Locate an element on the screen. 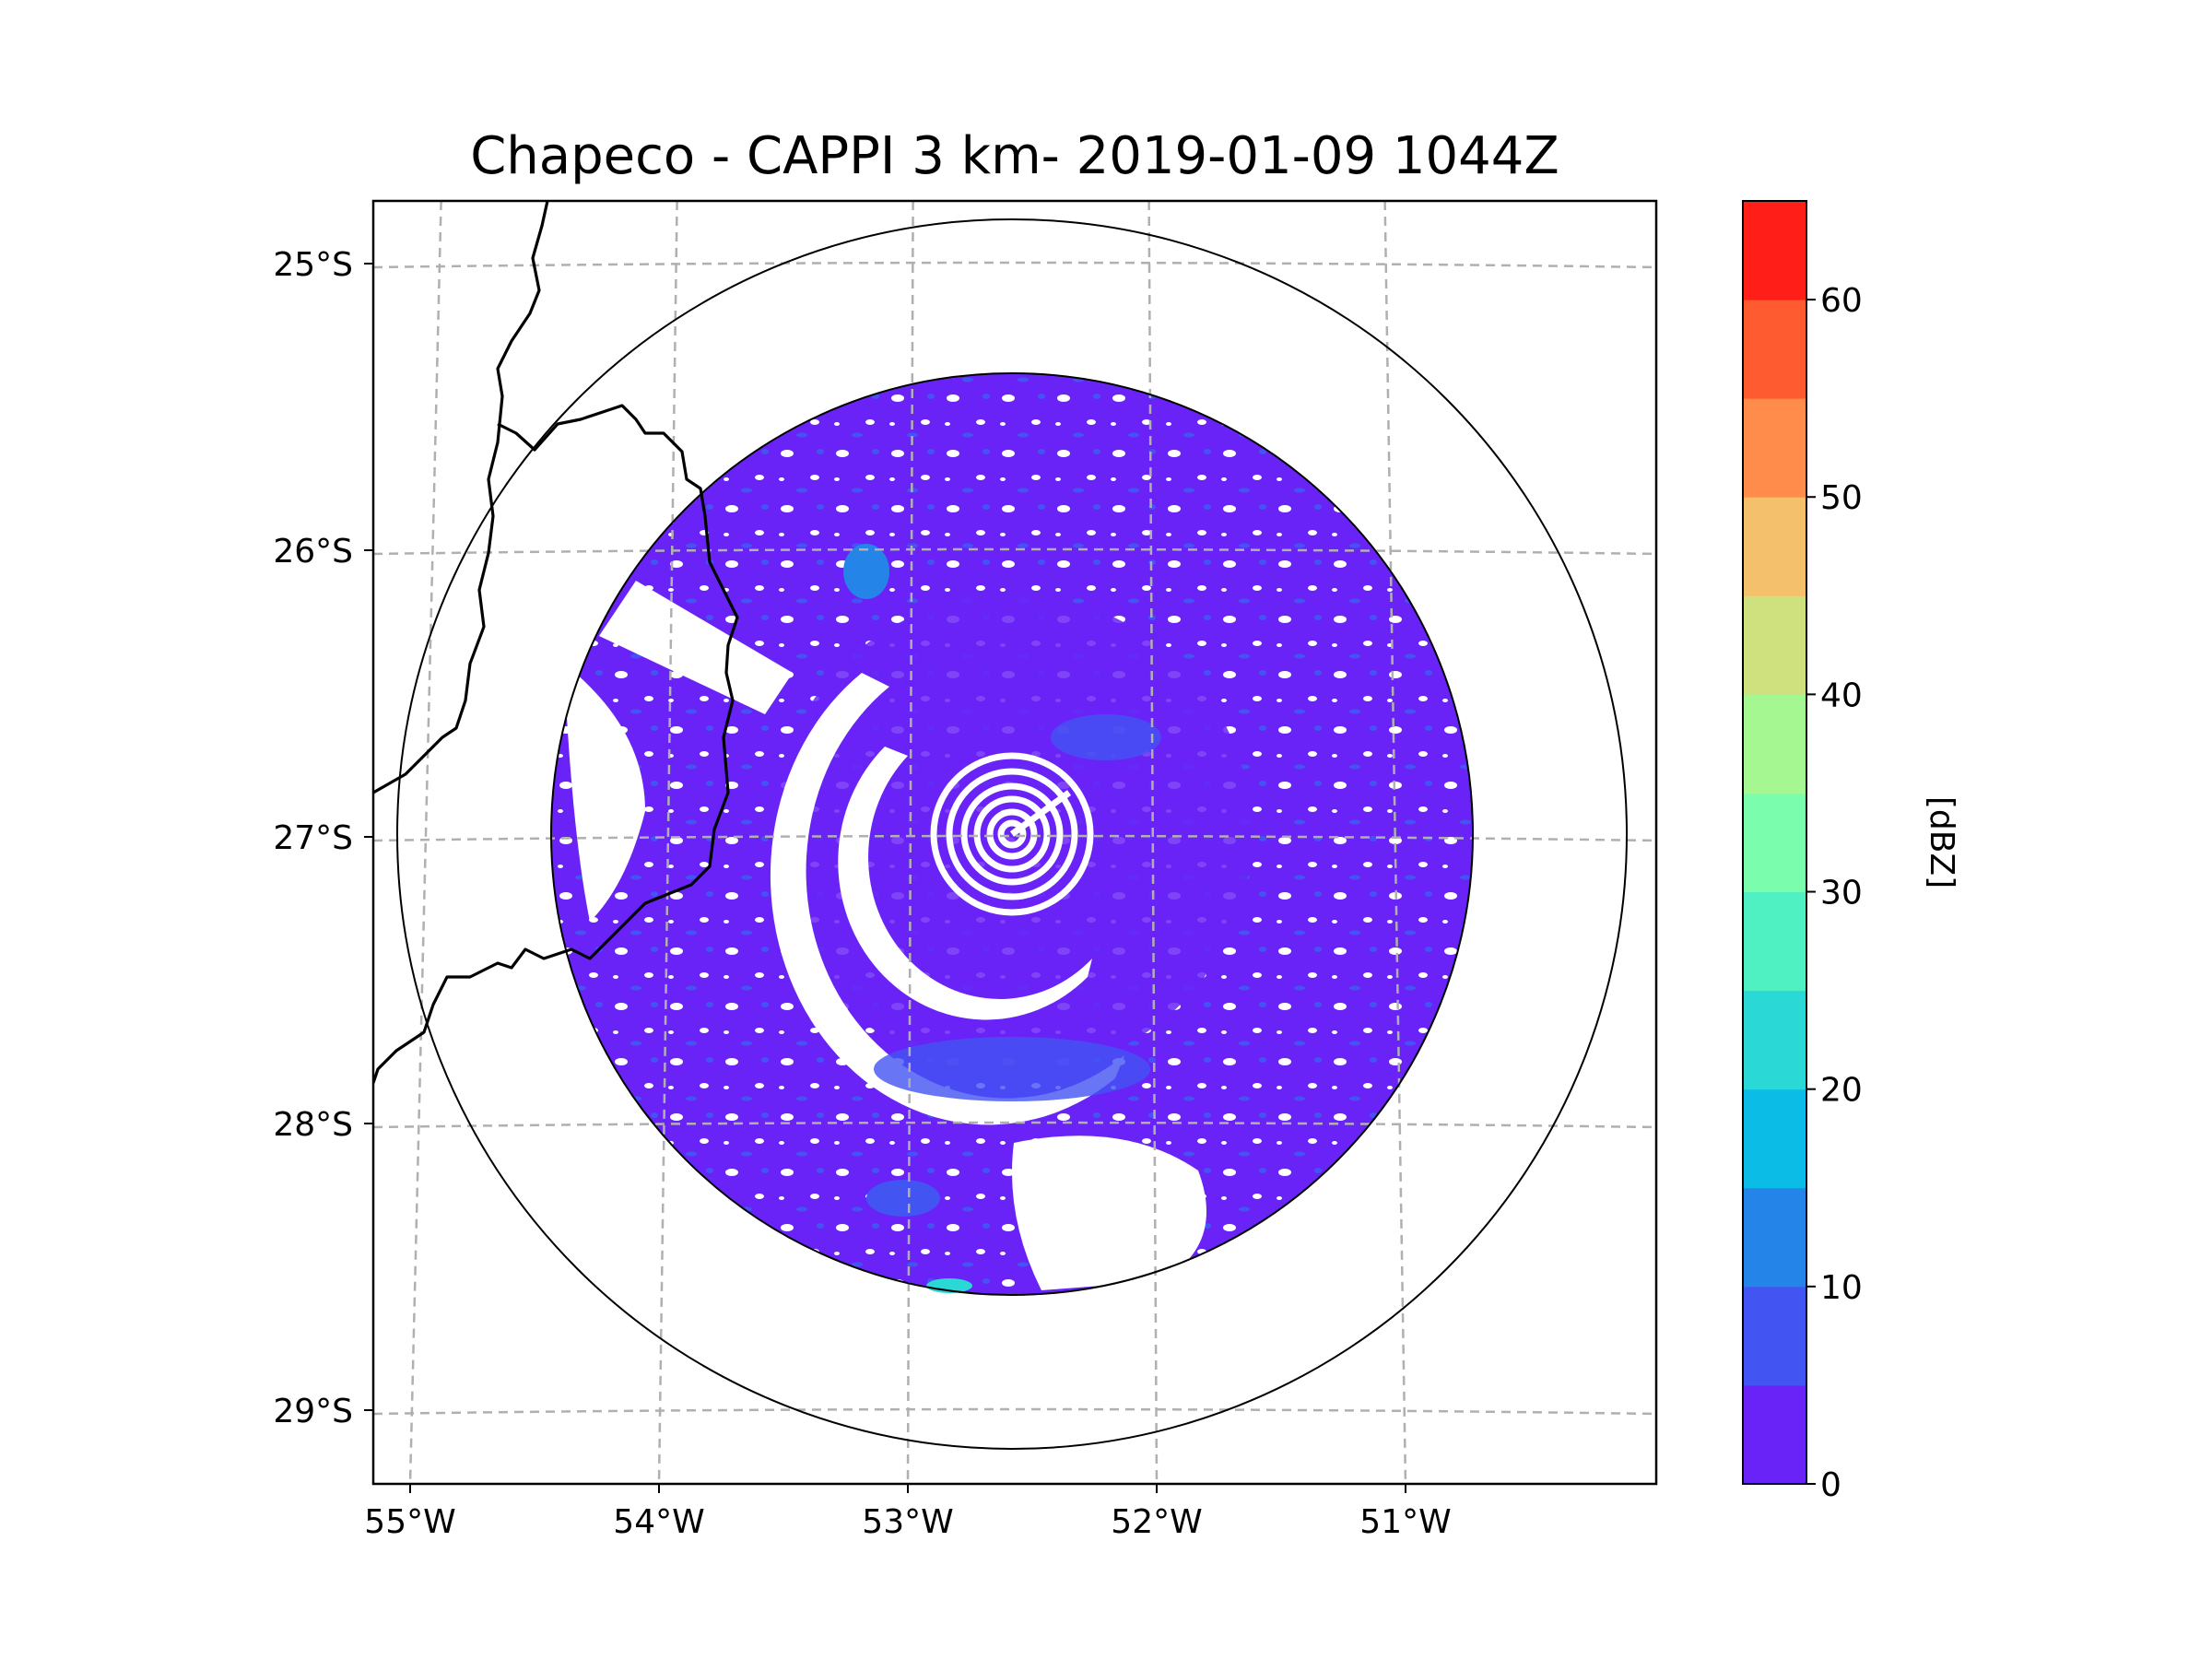 The height and width of the screenshot is (1659, 2212). xtick-label-1: 54°W is located at coordinates (658, 1522).